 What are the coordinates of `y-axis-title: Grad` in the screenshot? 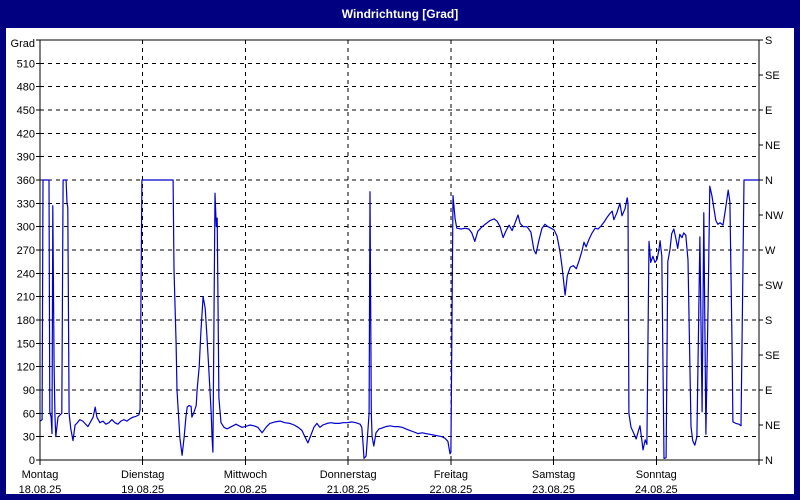 It's located at (23, 44).